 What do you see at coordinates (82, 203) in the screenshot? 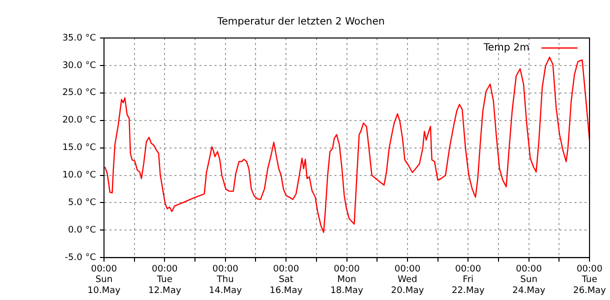
I see `y-tick-label: 5.0 °C` at bounding box center [82, 203].